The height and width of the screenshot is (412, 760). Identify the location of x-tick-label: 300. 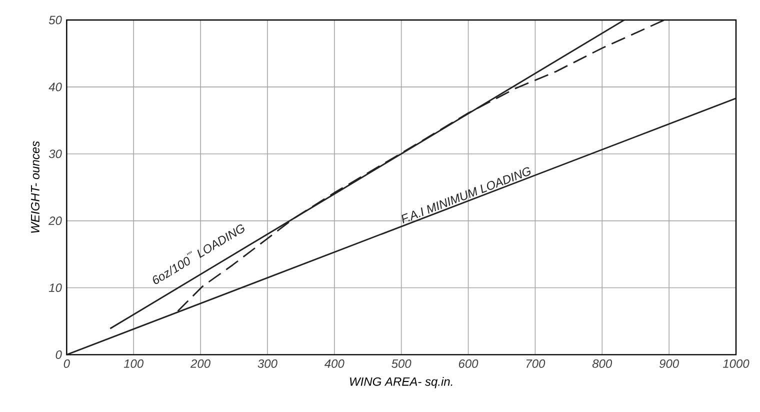
(268, 363).